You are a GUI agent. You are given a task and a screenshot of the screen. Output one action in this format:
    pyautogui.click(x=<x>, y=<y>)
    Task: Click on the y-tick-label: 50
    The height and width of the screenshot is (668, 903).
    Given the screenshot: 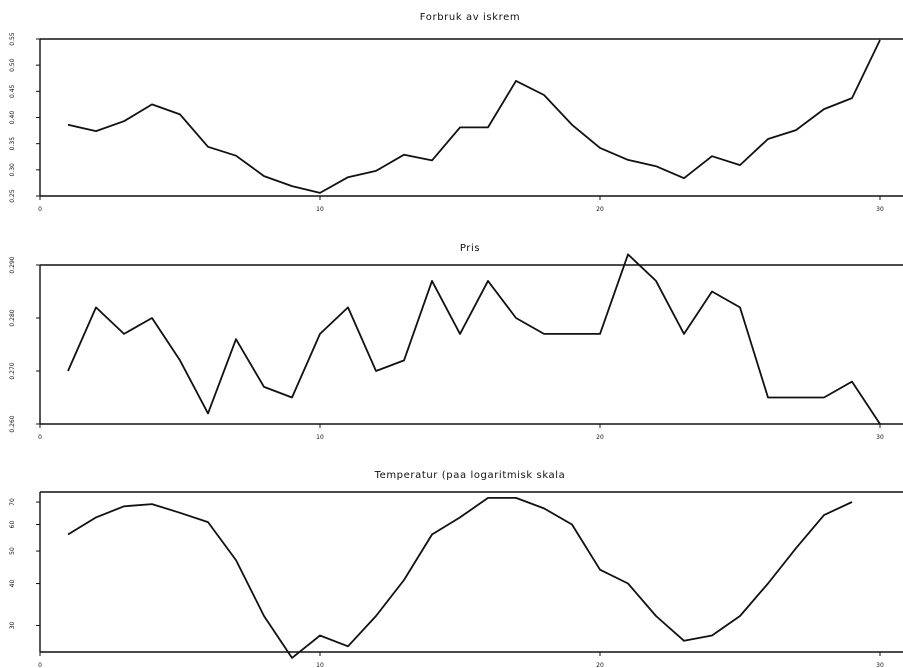 What is the action you would take?
    pyautogui.click(x=12, y=551)
    